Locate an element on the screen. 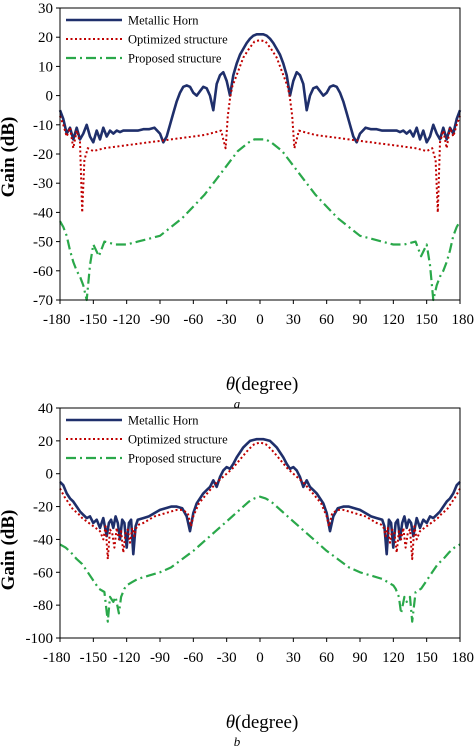  chart-b-series-metallic-horn is located at coordinates (260, 496).